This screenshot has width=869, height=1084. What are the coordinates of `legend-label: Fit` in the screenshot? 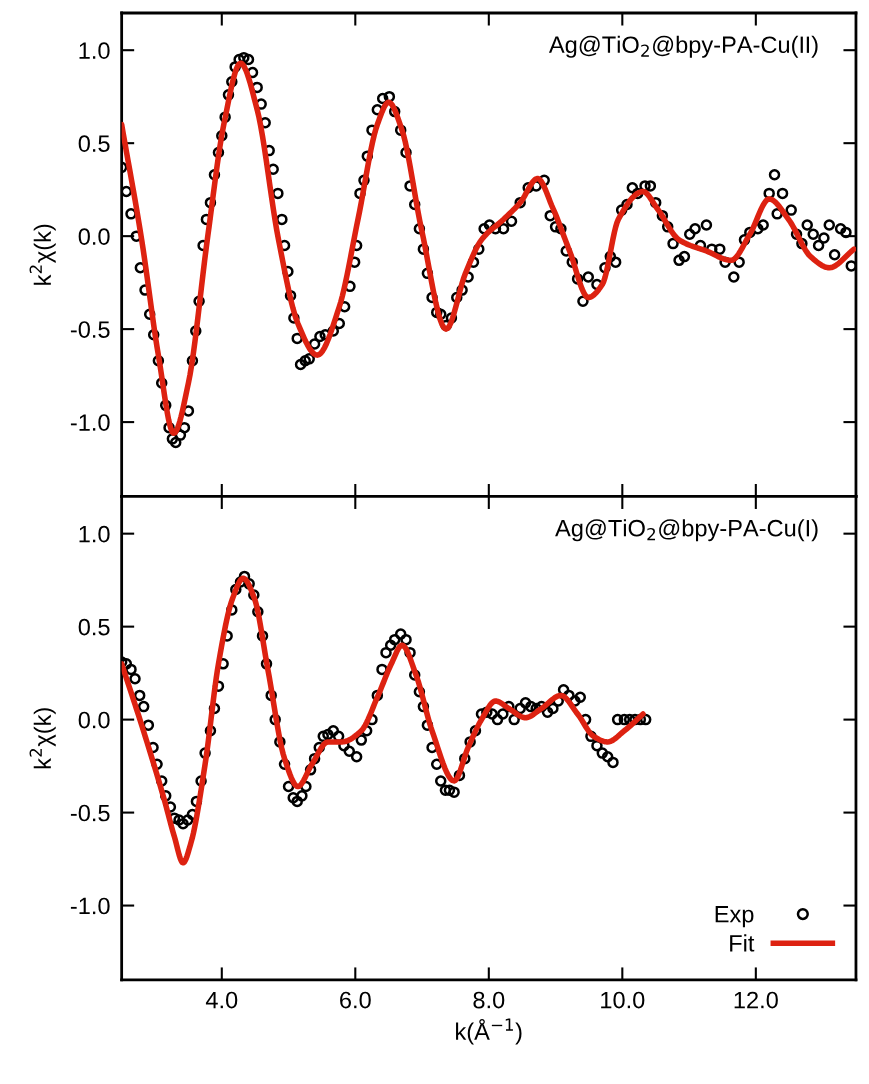 It's located at (742, 943).